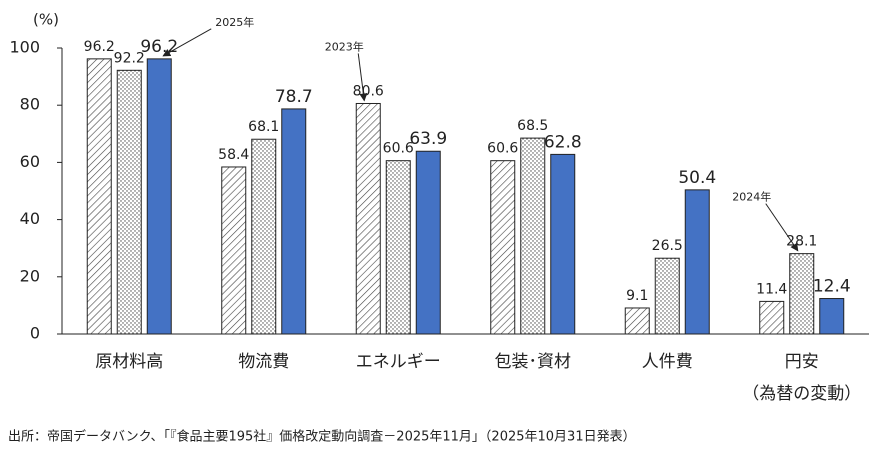  I want to click on legend-label: 2023年, so click(344, 46).